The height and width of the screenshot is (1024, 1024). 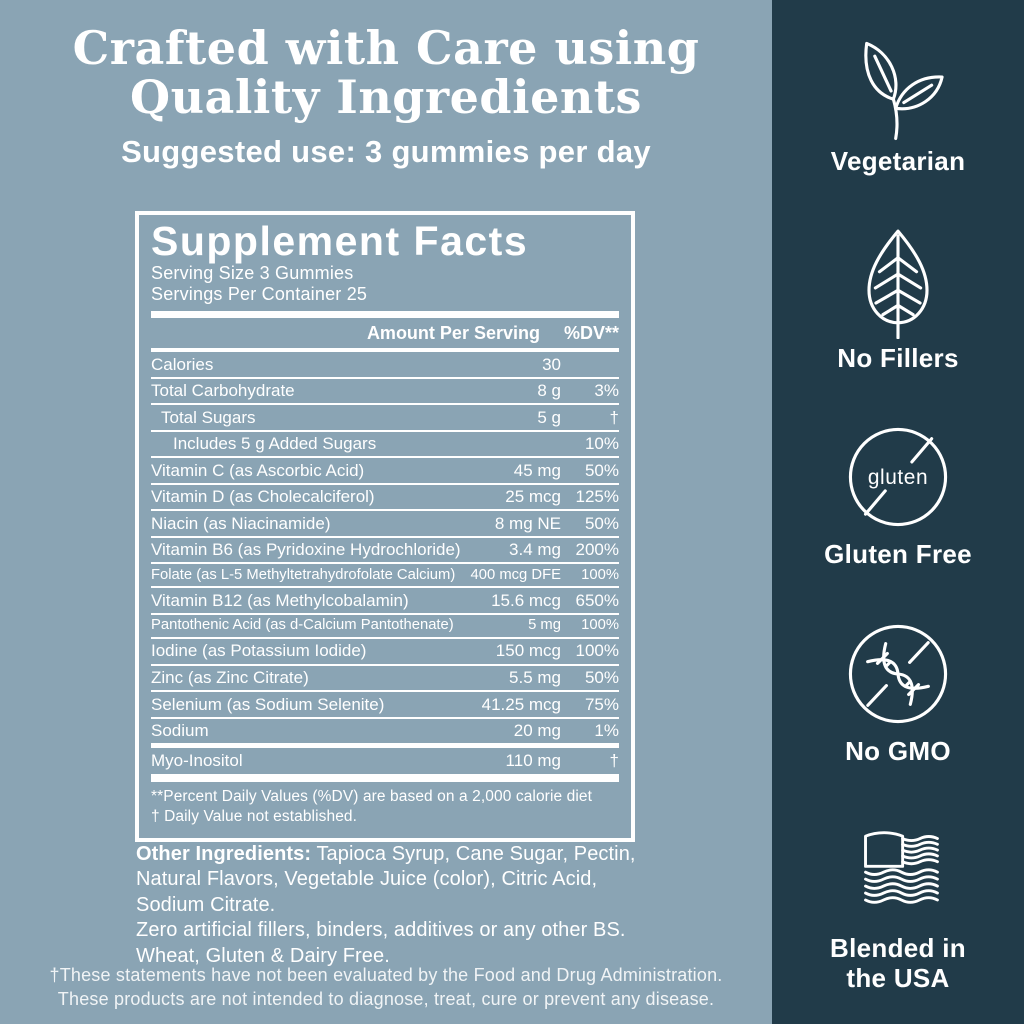 What do you see at coordinates (385, 730) in the screenshot?
I see `supplement-row: Sodium 20 mg 1%` at bounding box center [385, 730].